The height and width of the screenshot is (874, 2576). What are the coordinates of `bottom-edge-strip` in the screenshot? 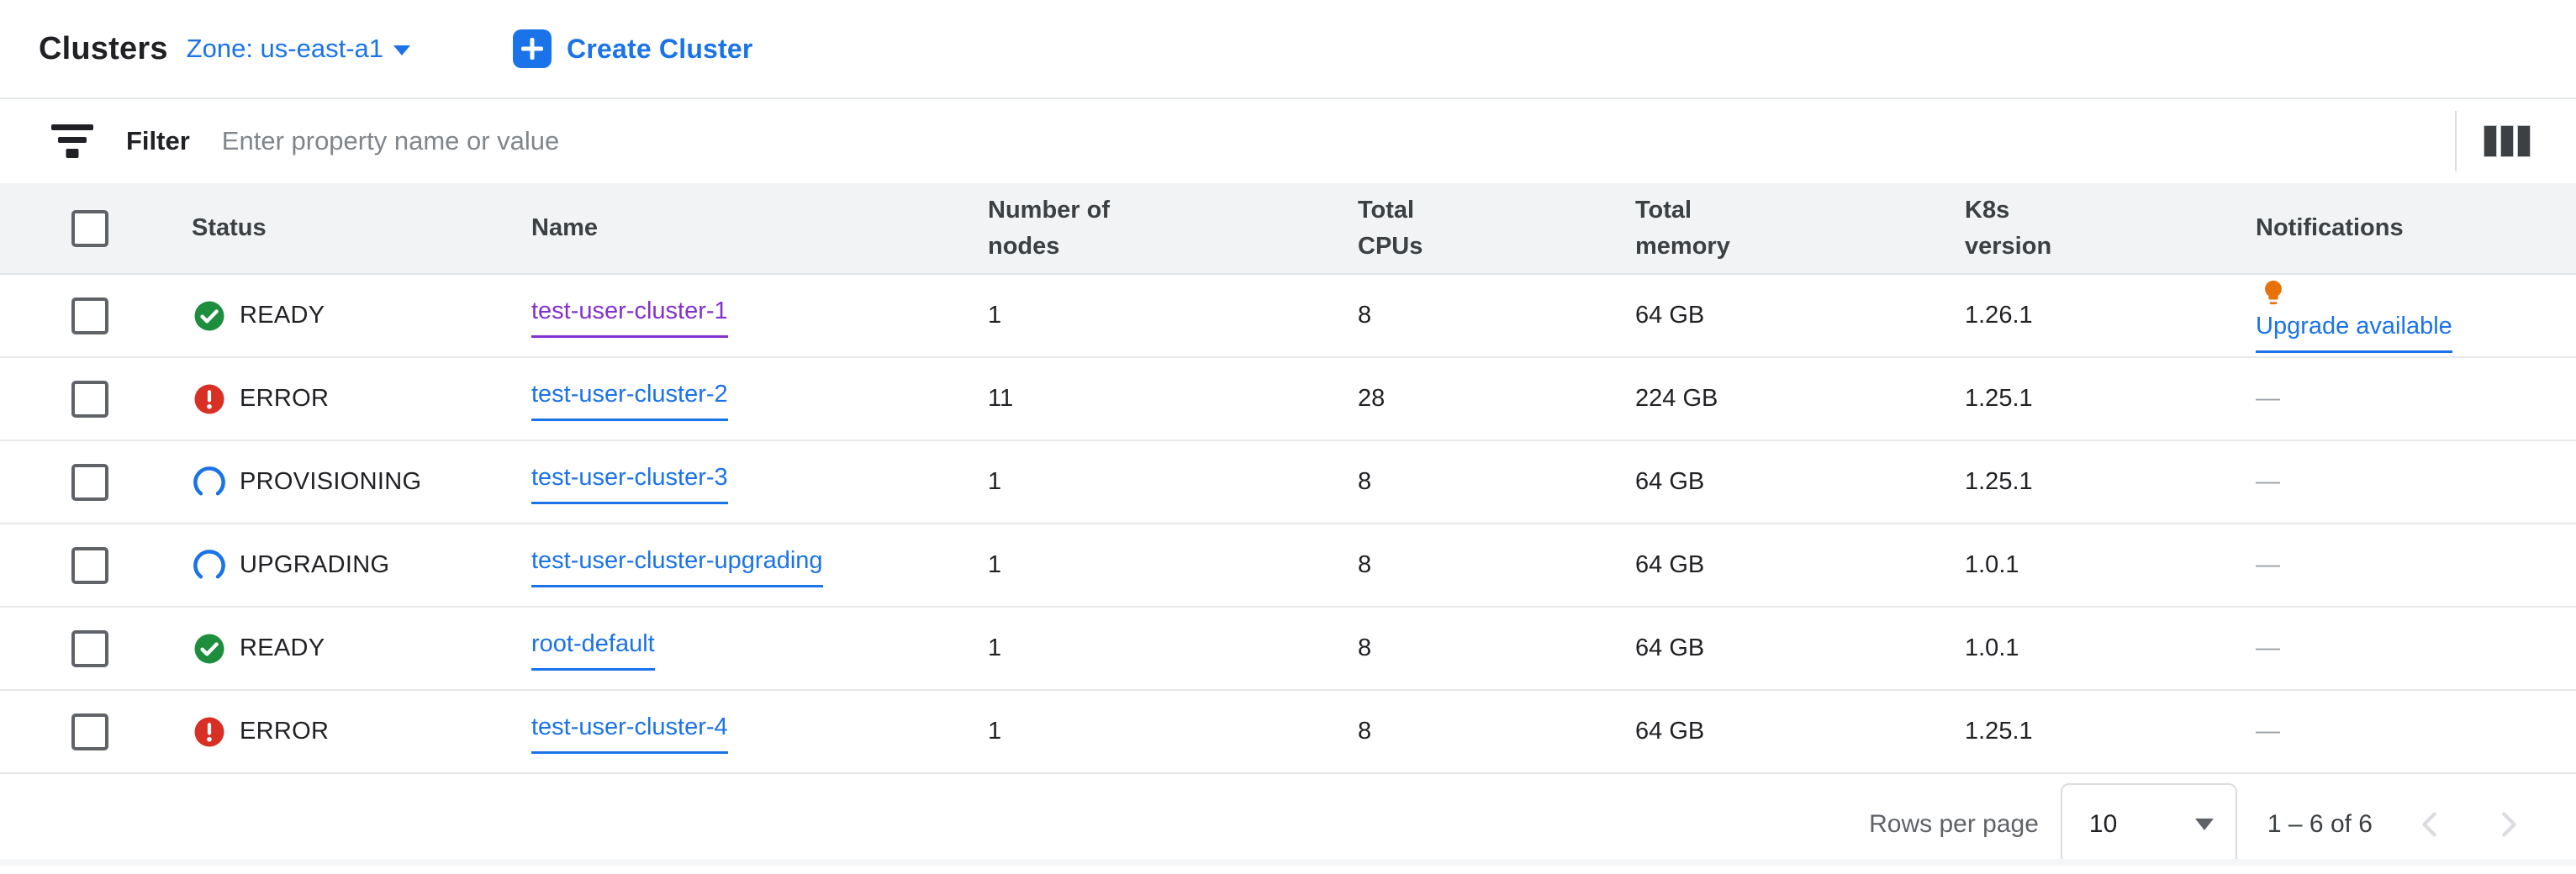 It's located at (1288, 862).